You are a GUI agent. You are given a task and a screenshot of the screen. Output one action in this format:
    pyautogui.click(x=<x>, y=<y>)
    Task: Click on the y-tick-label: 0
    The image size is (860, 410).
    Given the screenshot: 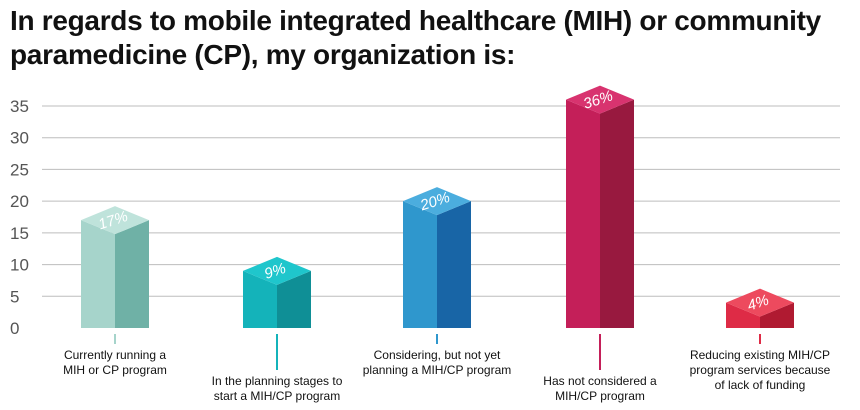 What is the action you would take?
    pyautogui.click(x=14, y=328)
    